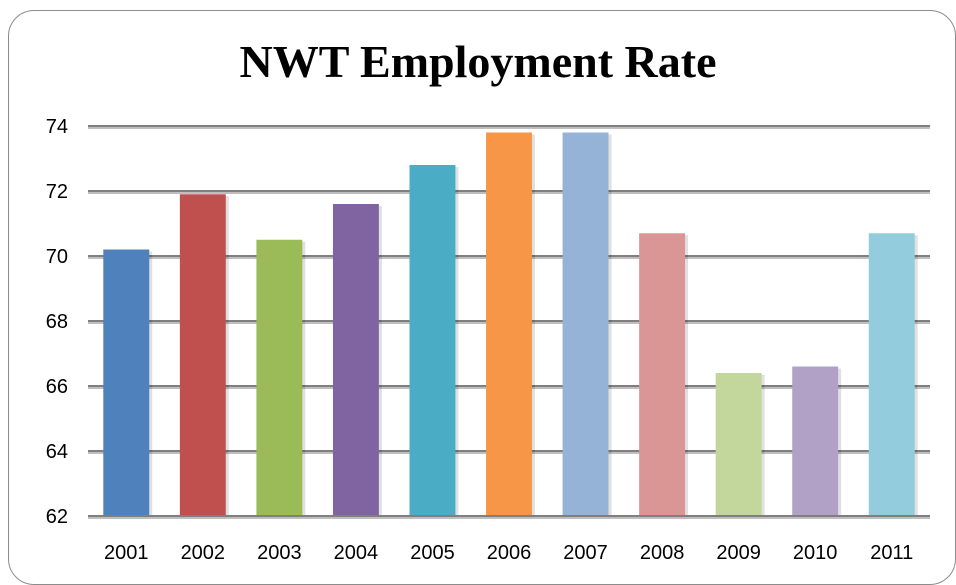 This screenshot has width=956, height=585. What do you see at coordinates (662, 553) in the screenshot?
I see `x-tick-label: 2008` at bounding box center [662, 553].